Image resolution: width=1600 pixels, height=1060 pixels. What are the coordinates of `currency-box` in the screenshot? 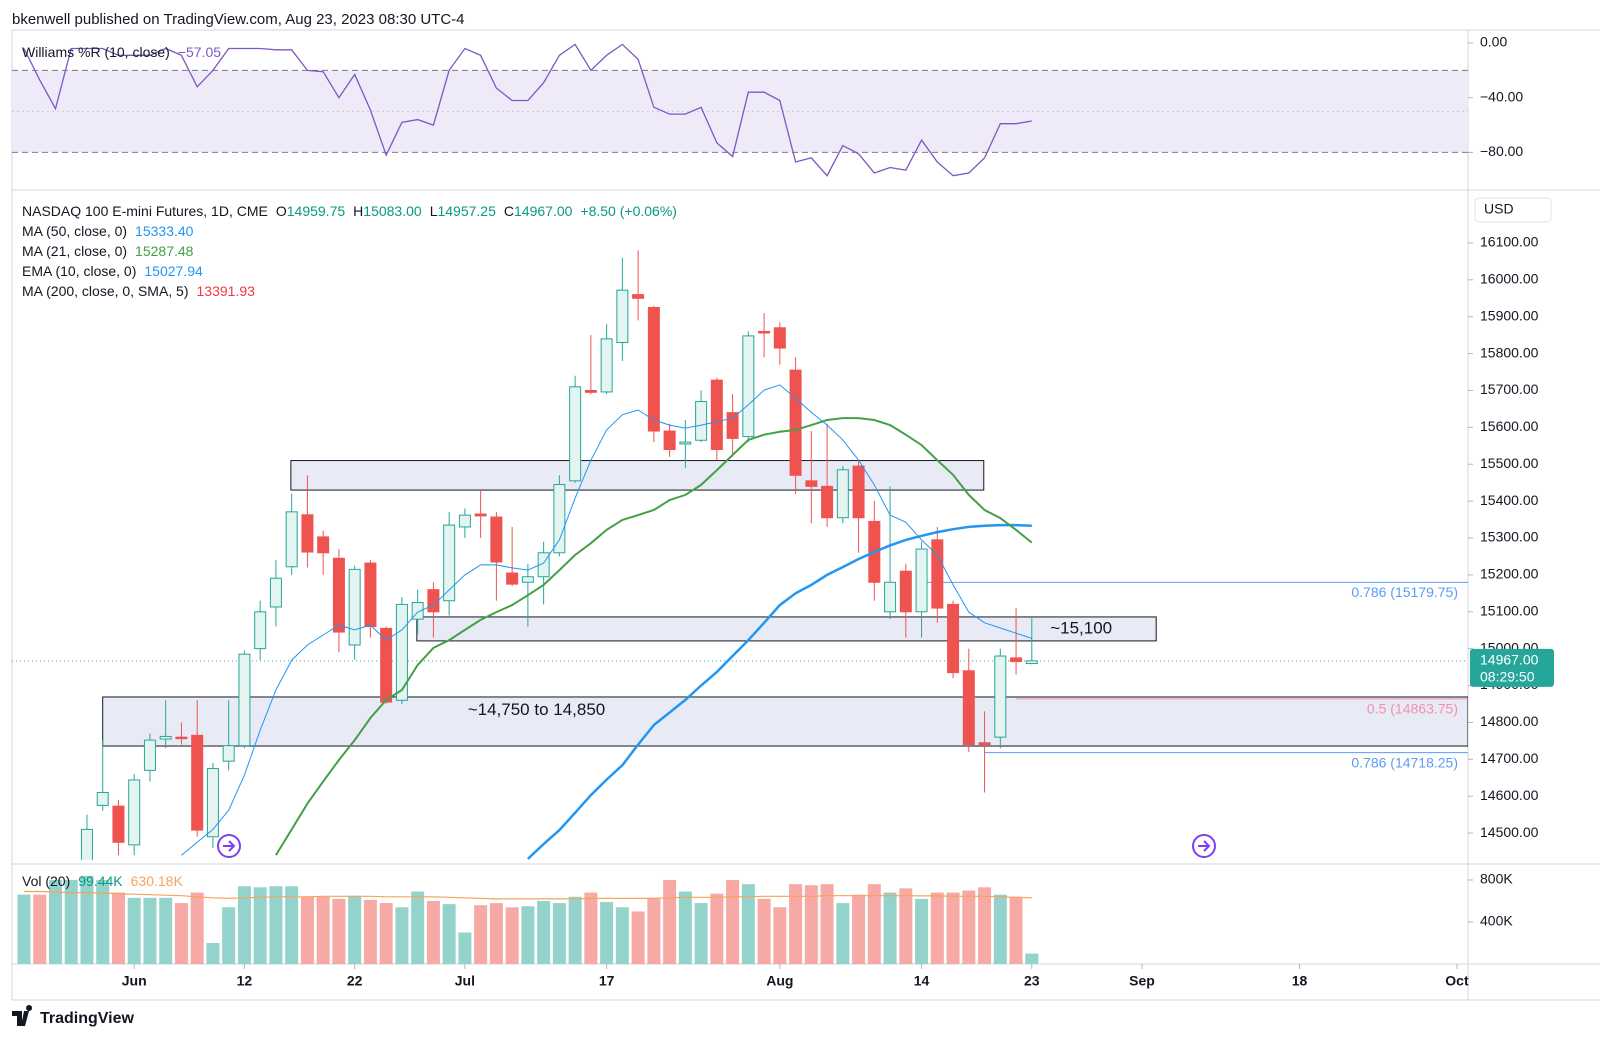 It's located at (1513, 210).